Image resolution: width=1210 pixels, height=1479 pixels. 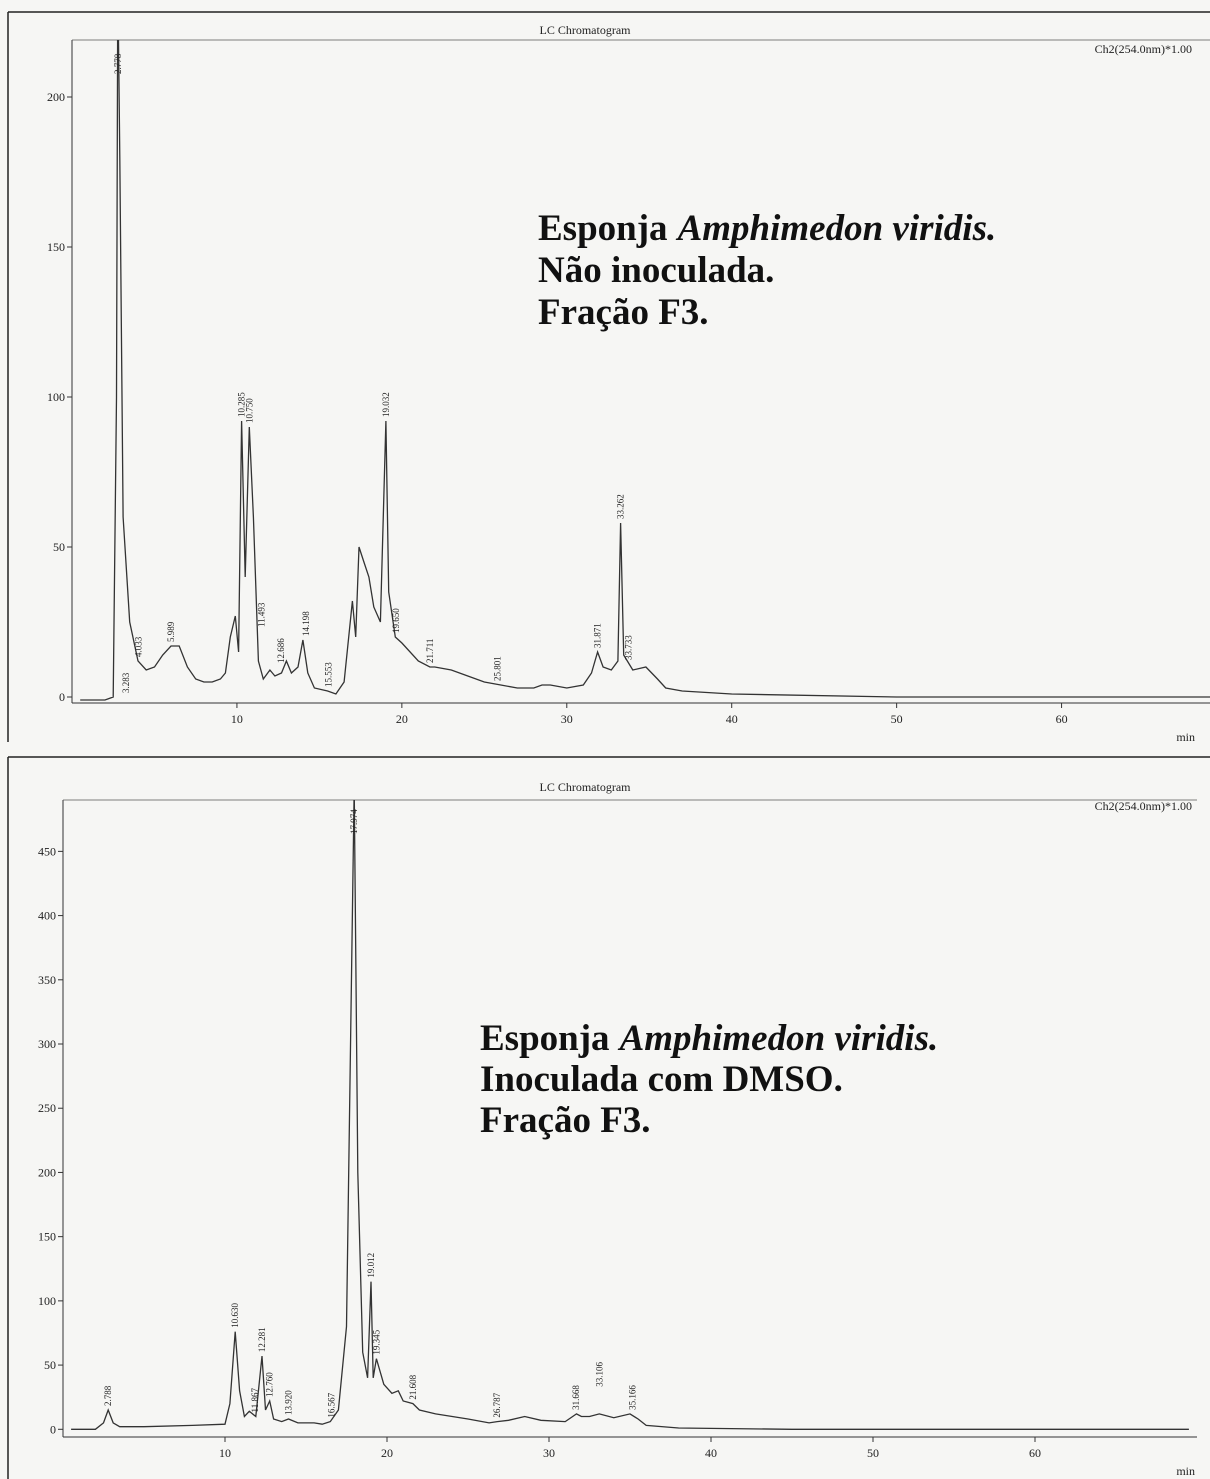 I want to click on peak-label: 33.733, so click(x=628, y=647).